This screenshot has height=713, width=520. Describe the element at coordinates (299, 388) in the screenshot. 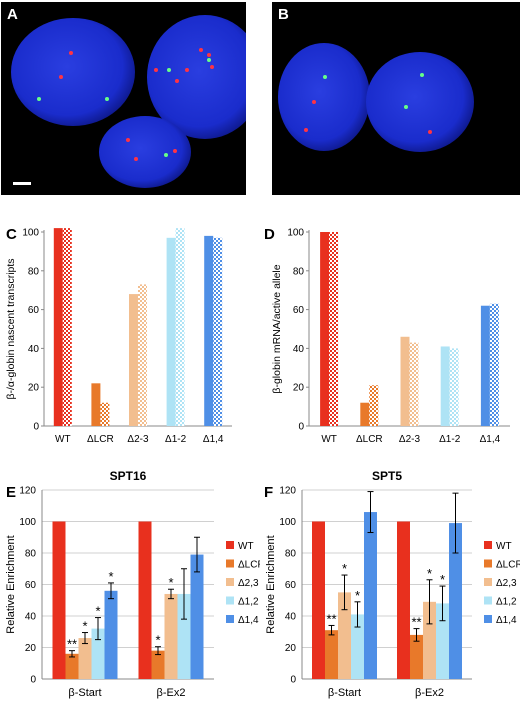

I see `y-tick-label: 20` at that location.